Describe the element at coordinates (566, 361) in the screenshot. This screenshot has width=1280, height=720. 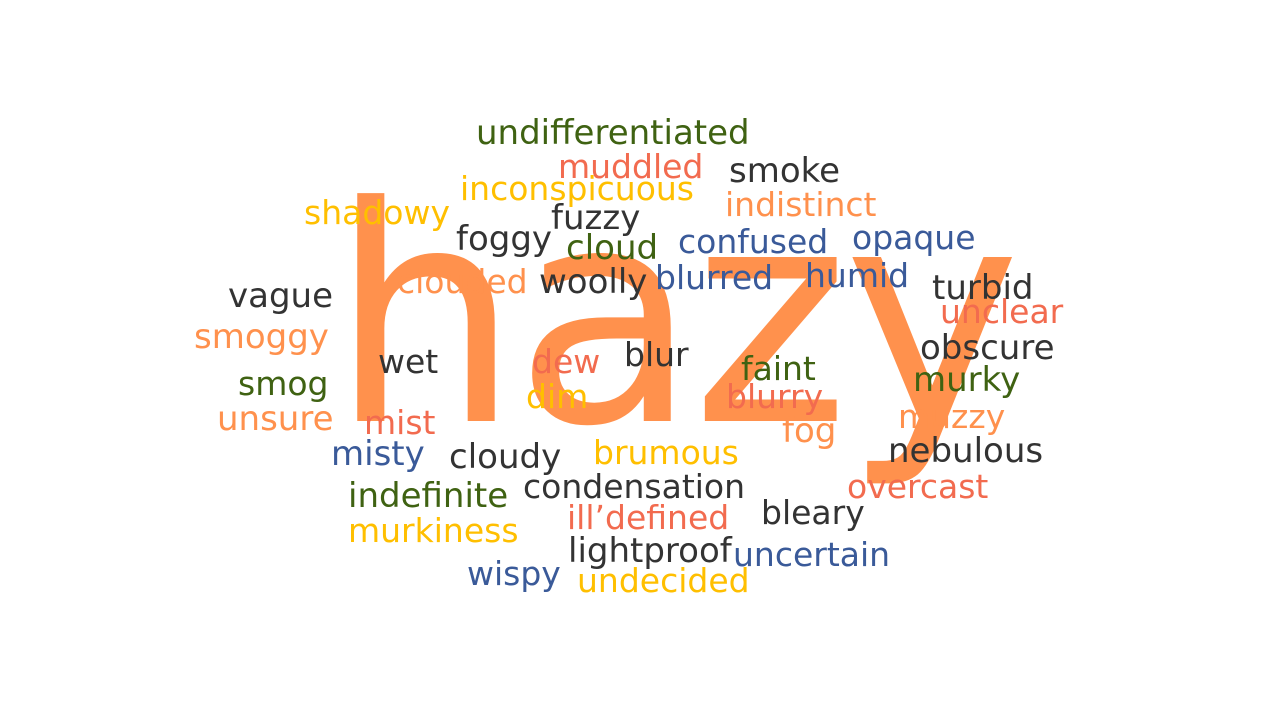
I see `cloud-word: dew` at that location.